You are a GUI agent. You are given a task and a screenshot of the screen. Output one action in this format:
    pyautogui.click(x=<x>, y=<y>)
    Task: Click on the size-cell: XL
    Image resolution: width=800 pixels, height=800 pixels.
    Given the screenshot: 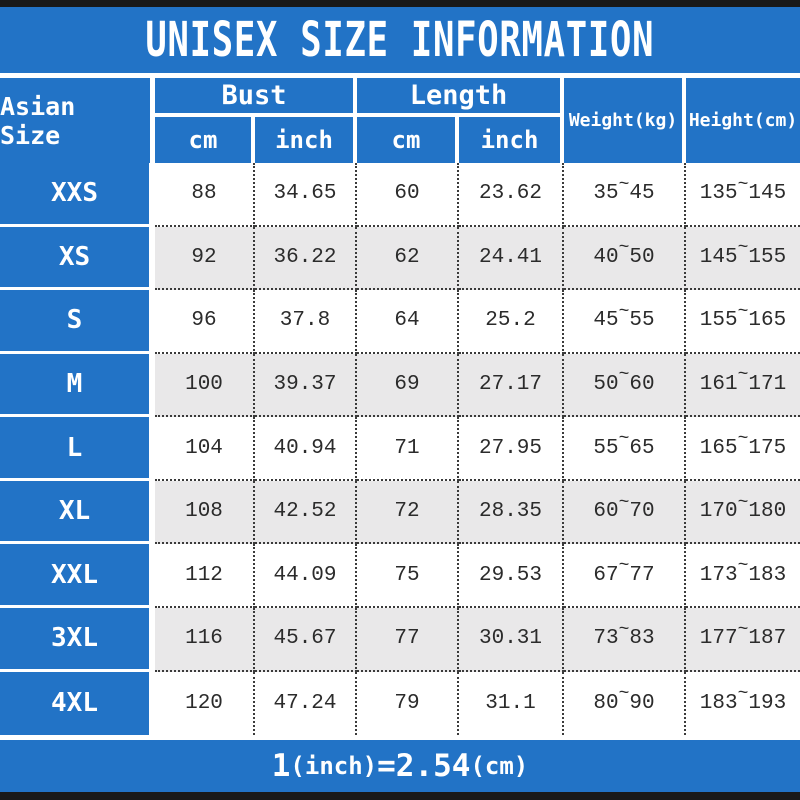 What is the action you would take?
    pyautogui.click(x=77, y=512)
    